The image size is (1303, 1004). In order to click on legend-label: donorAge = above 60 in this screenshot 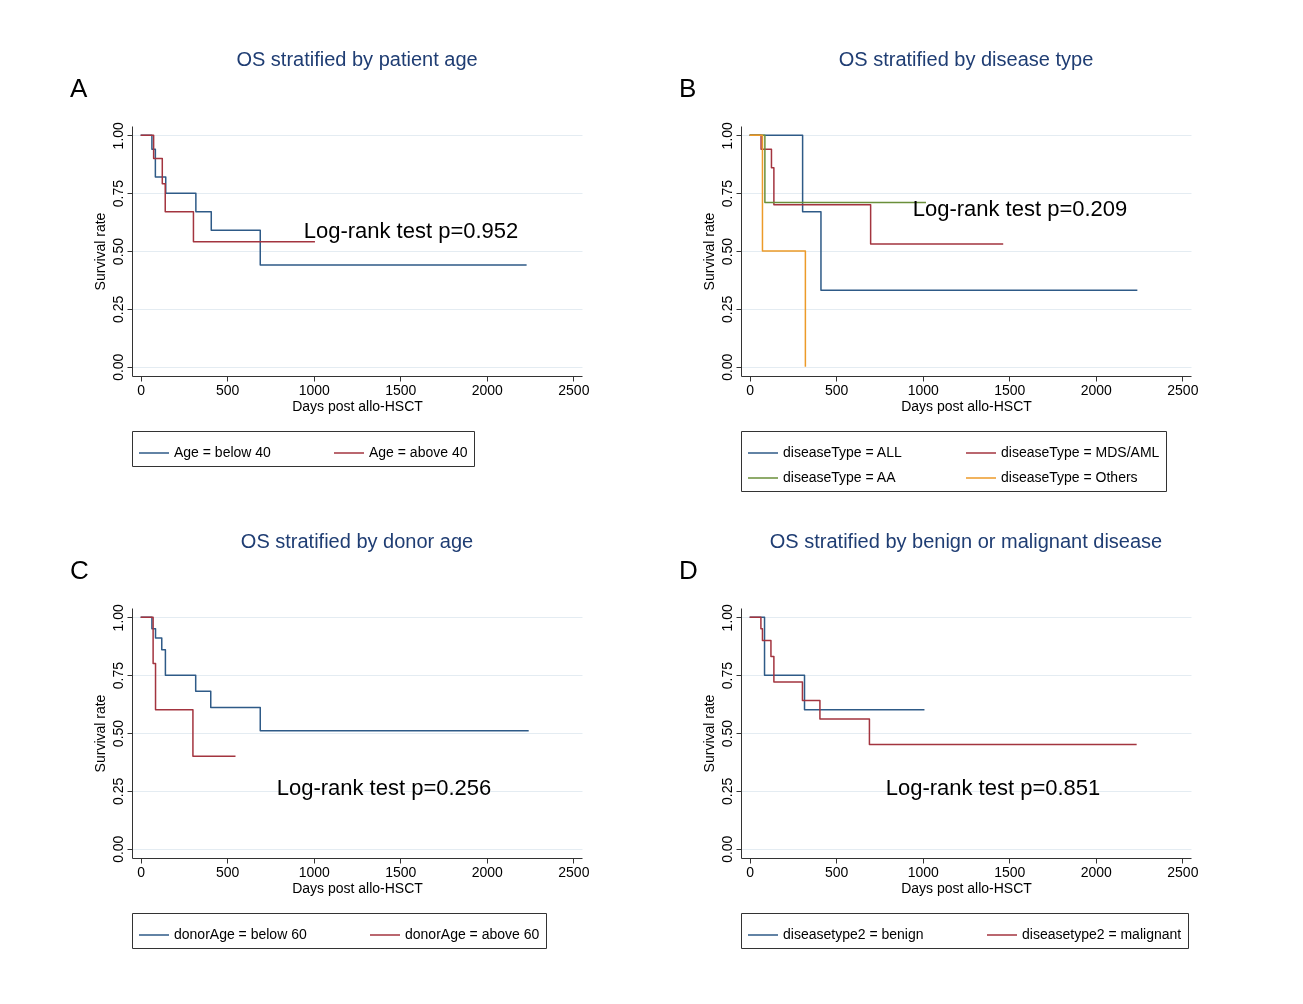, I will do `click(472, 934)`.